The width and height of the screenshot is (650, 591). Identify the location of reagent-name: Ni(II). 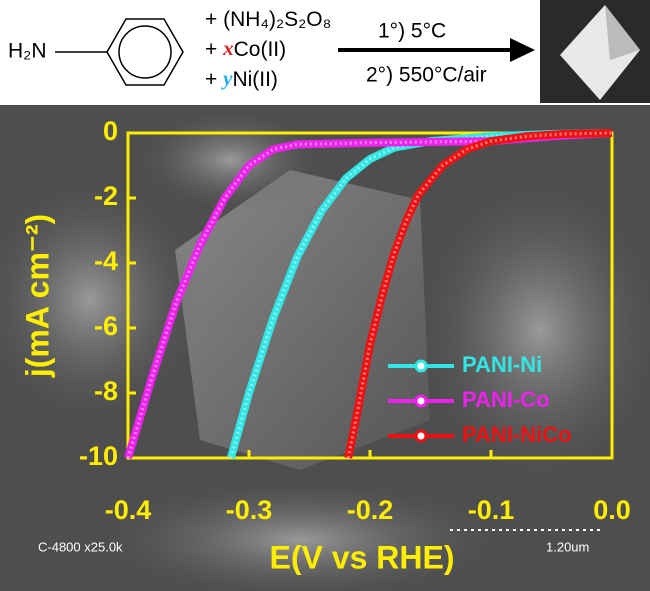
(255, 79).